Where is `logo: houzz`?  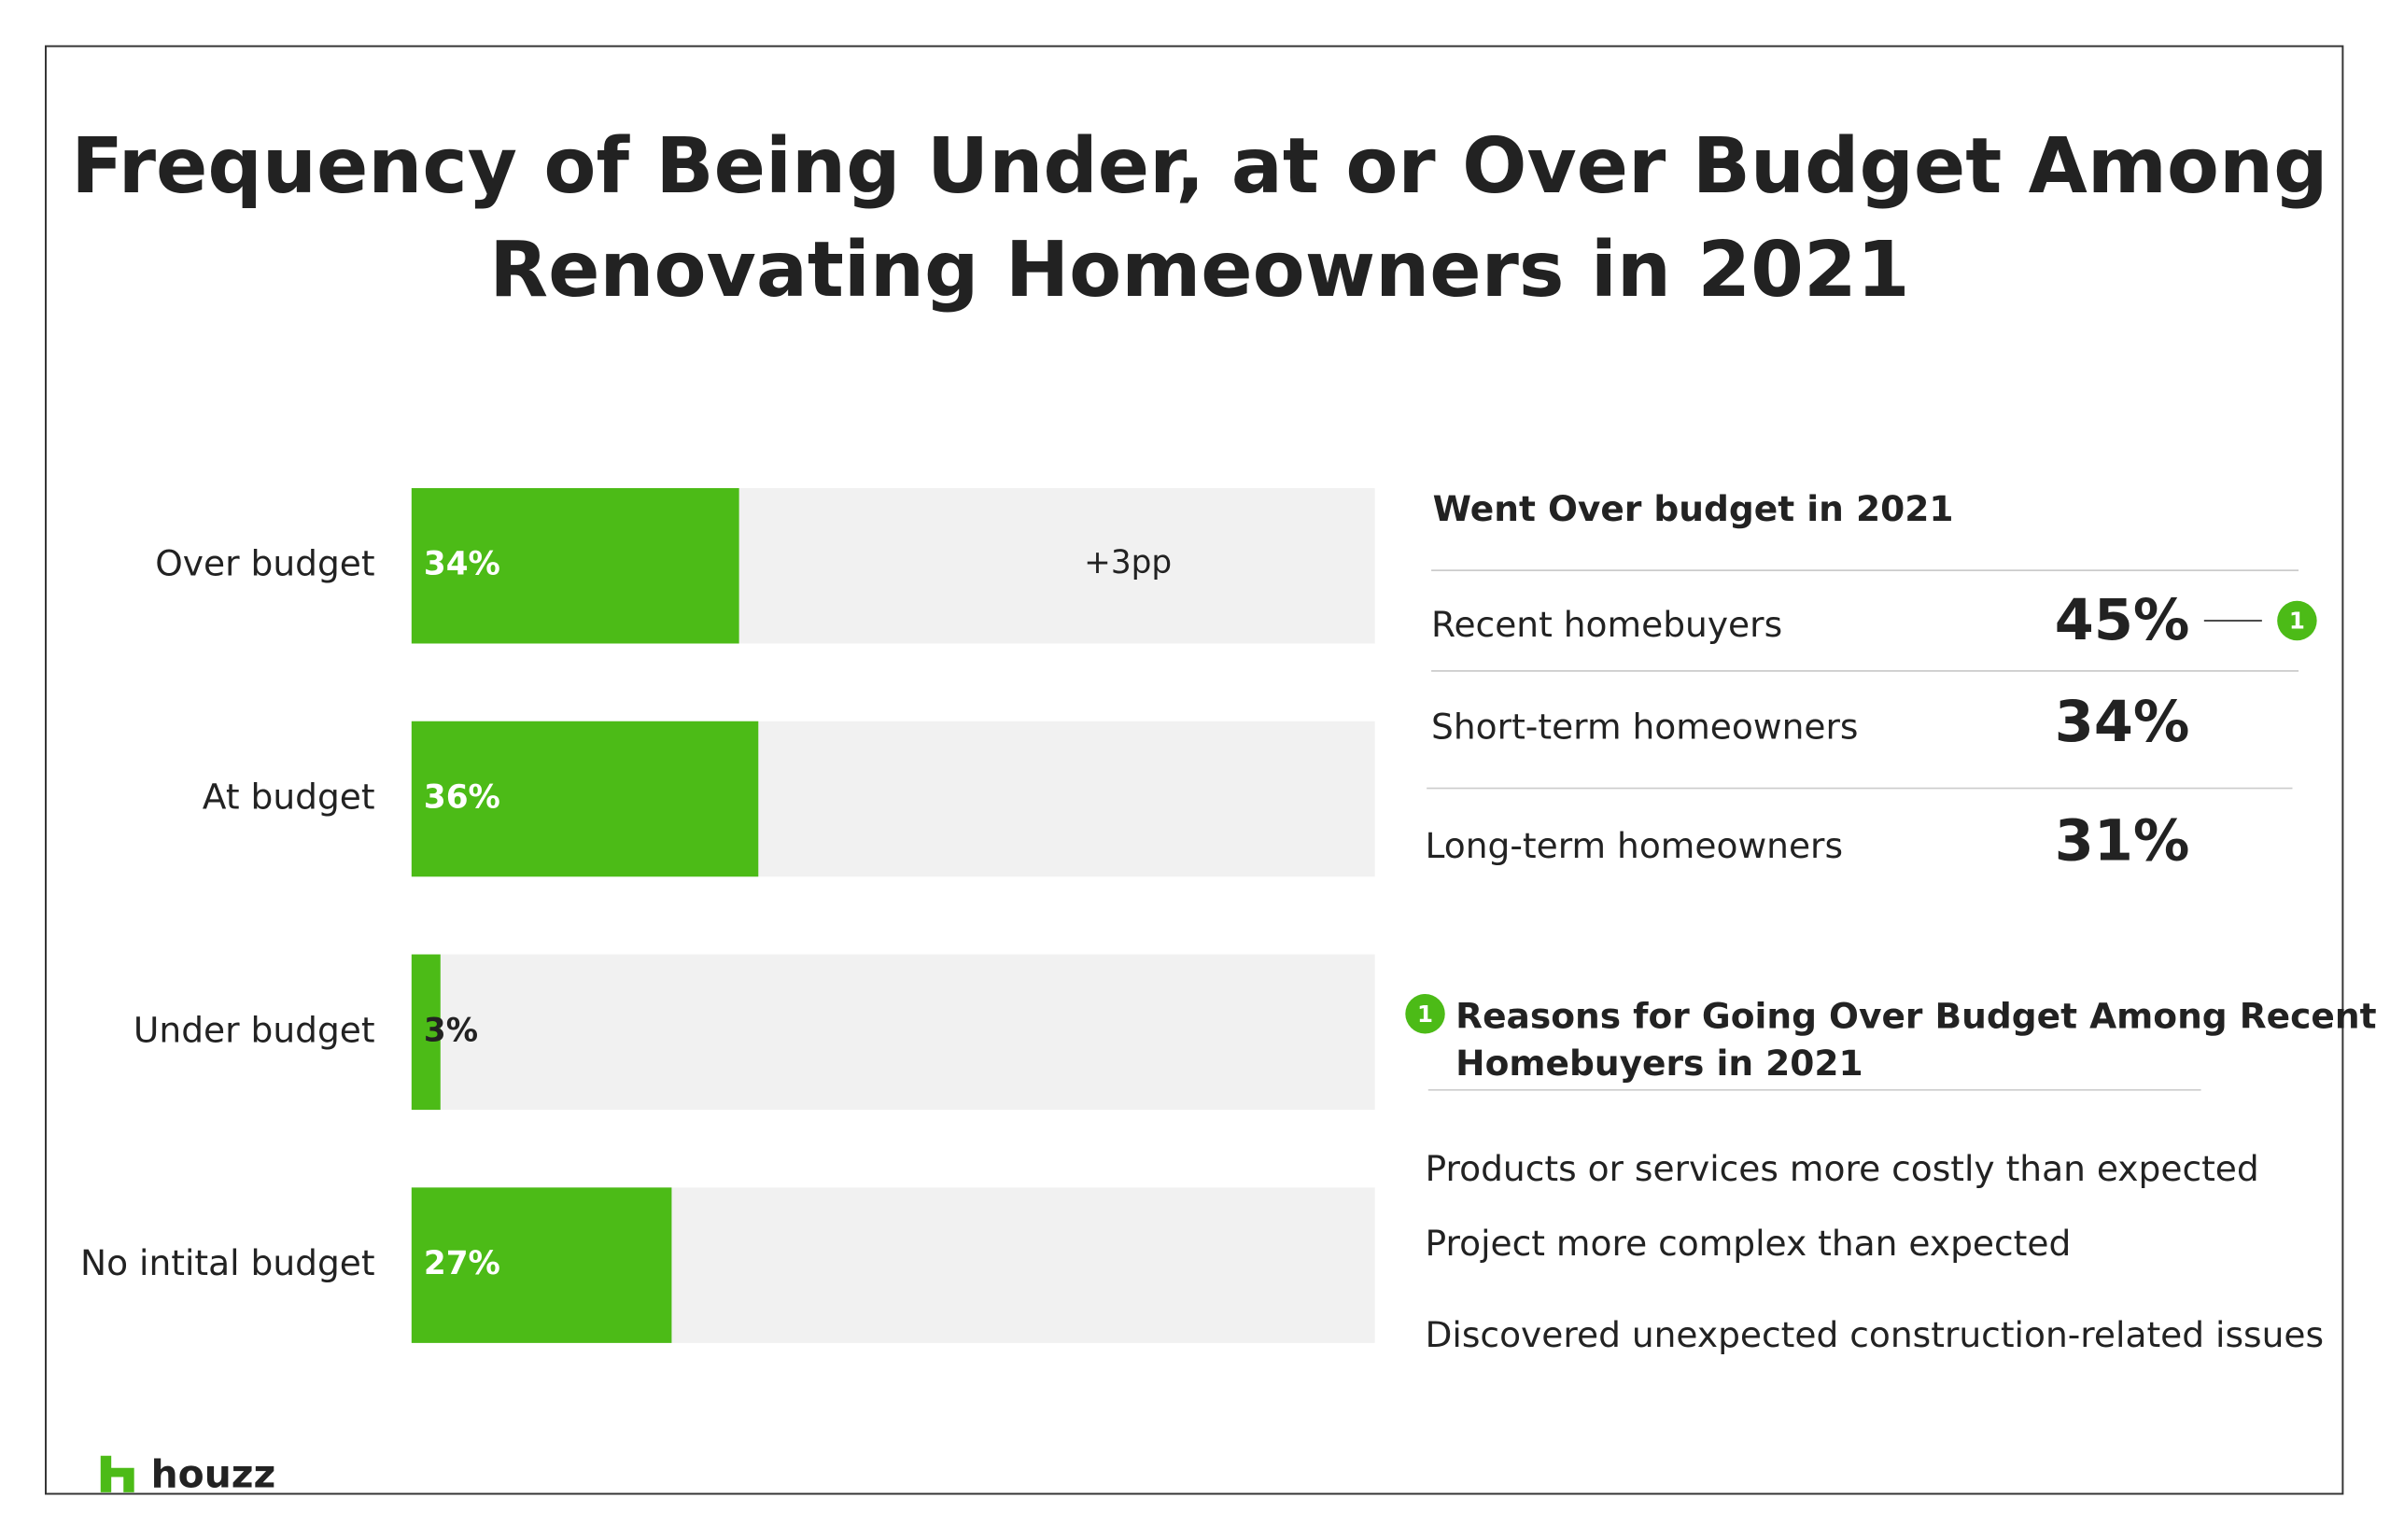 logo: houzz is located at coordinates (213, 1474).